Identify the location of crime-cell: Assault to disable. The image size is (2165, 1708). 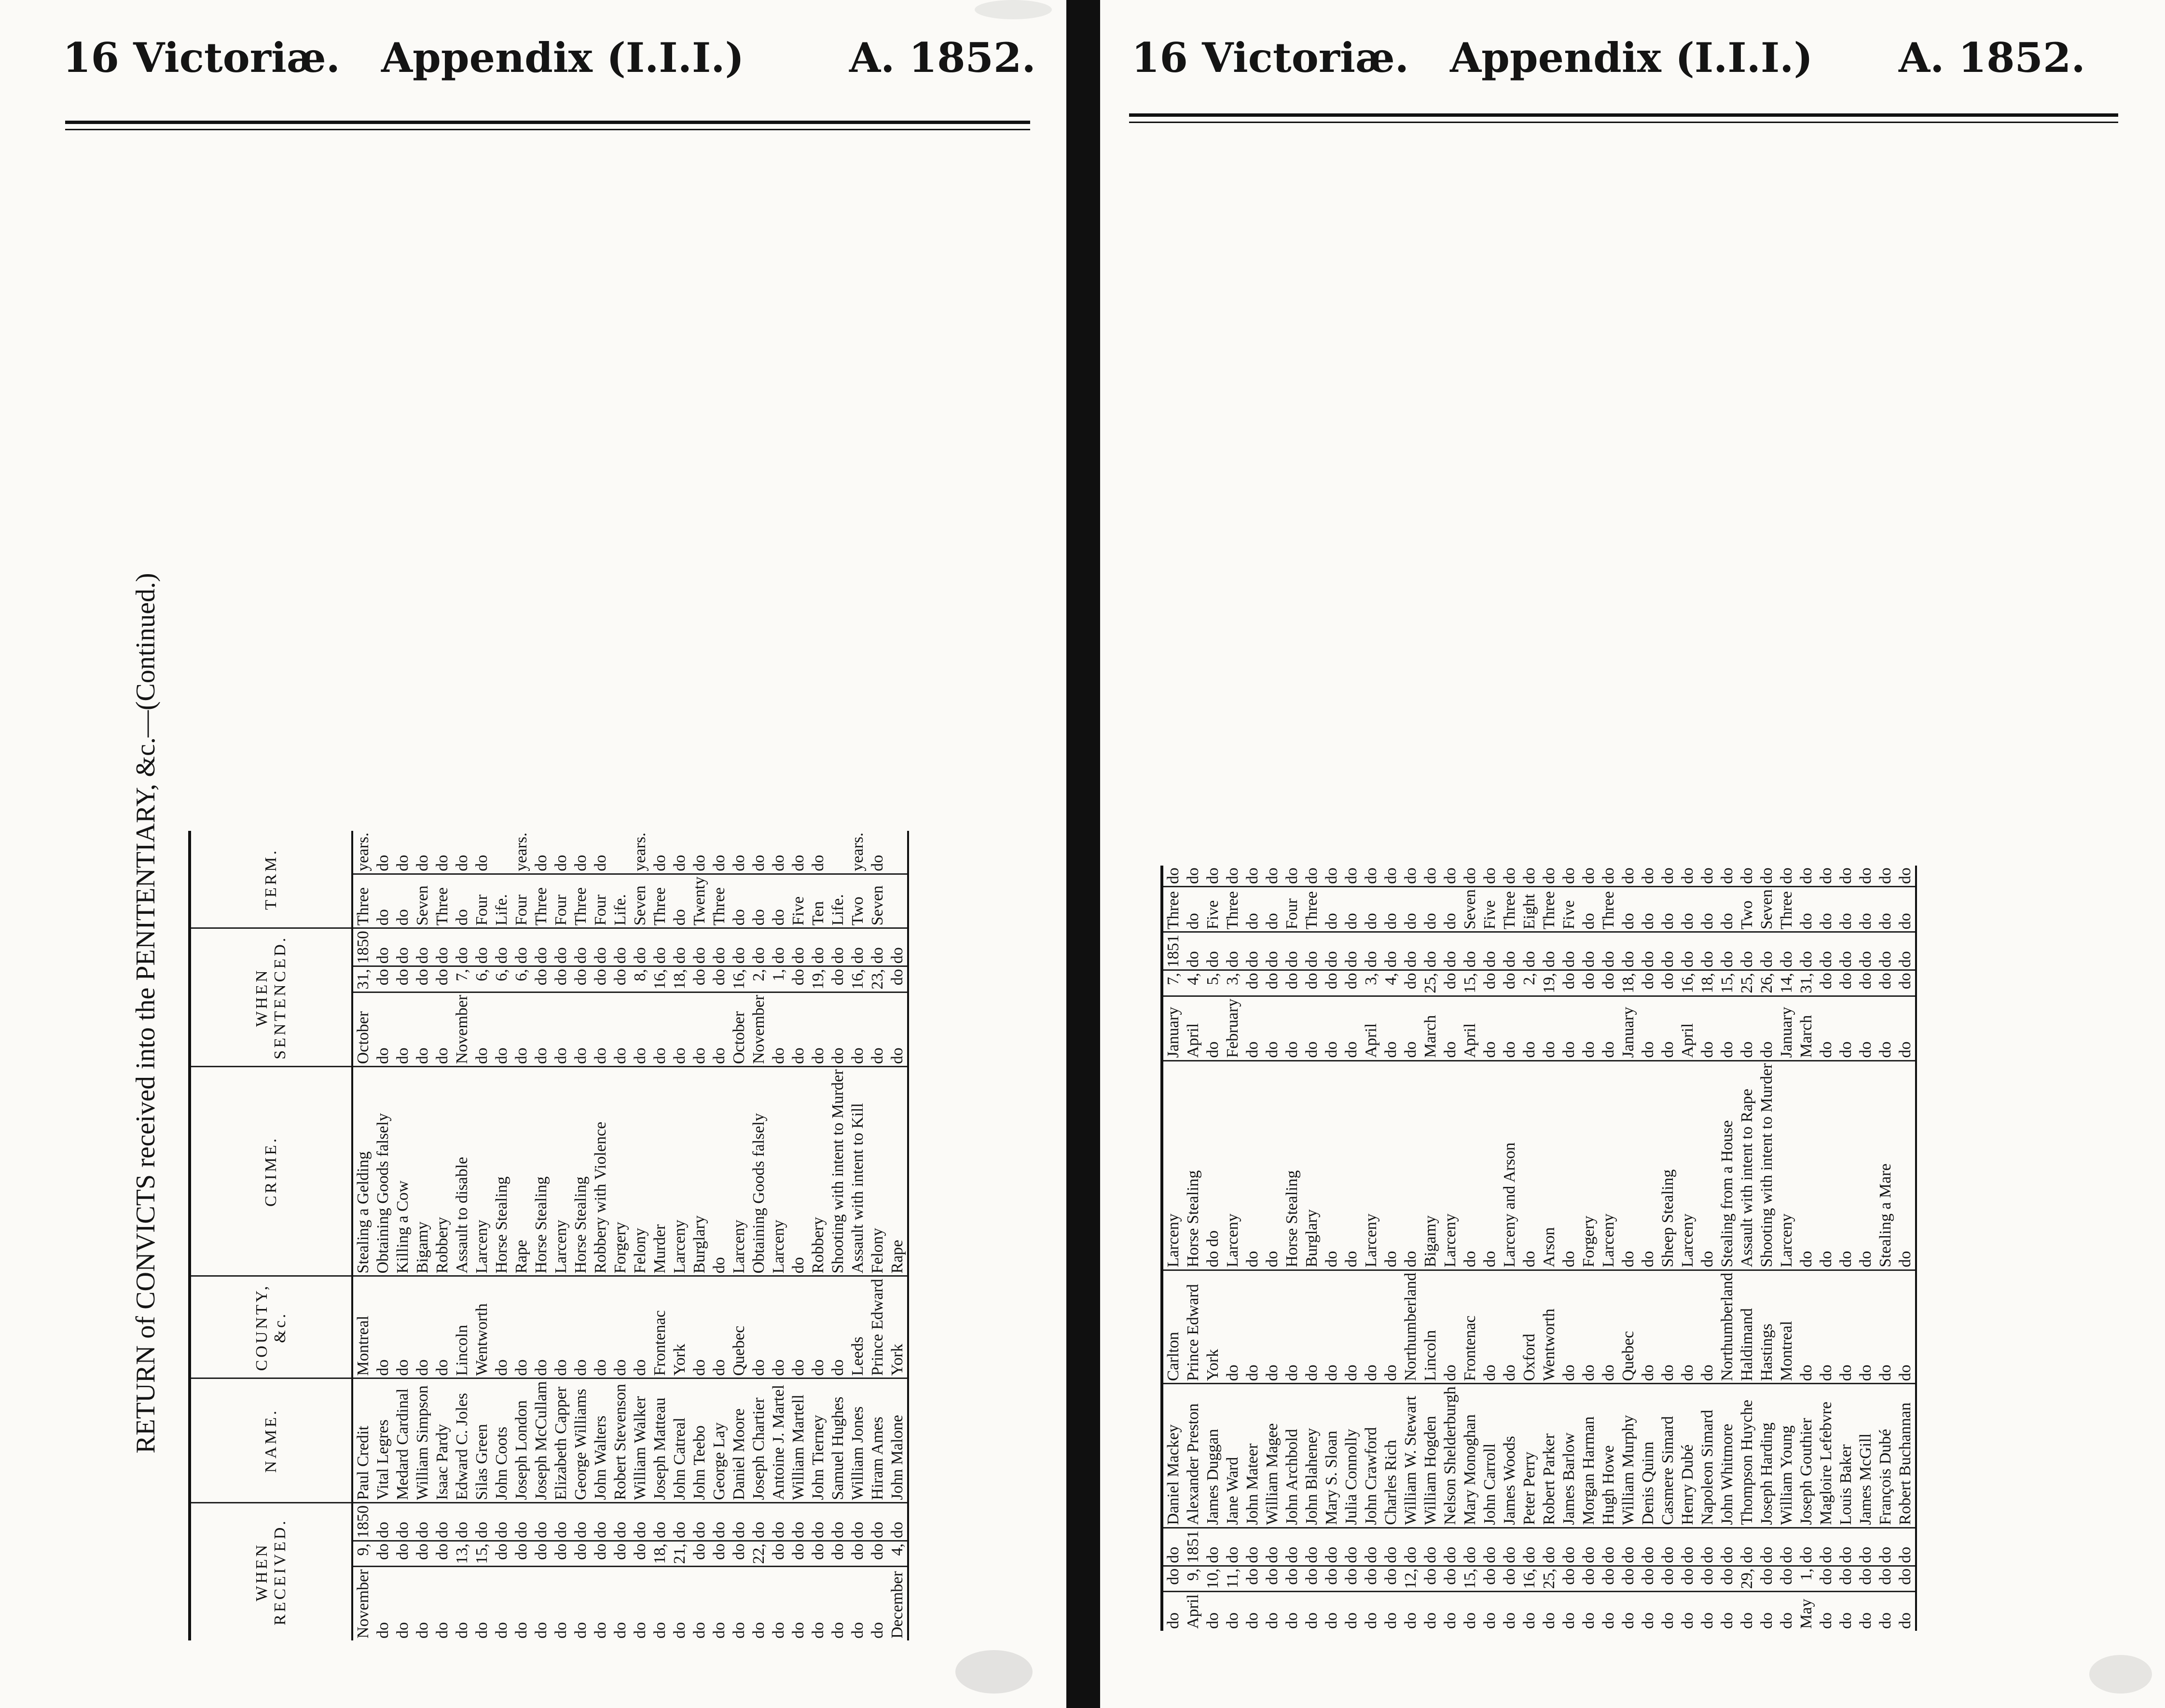
(462, 1171).